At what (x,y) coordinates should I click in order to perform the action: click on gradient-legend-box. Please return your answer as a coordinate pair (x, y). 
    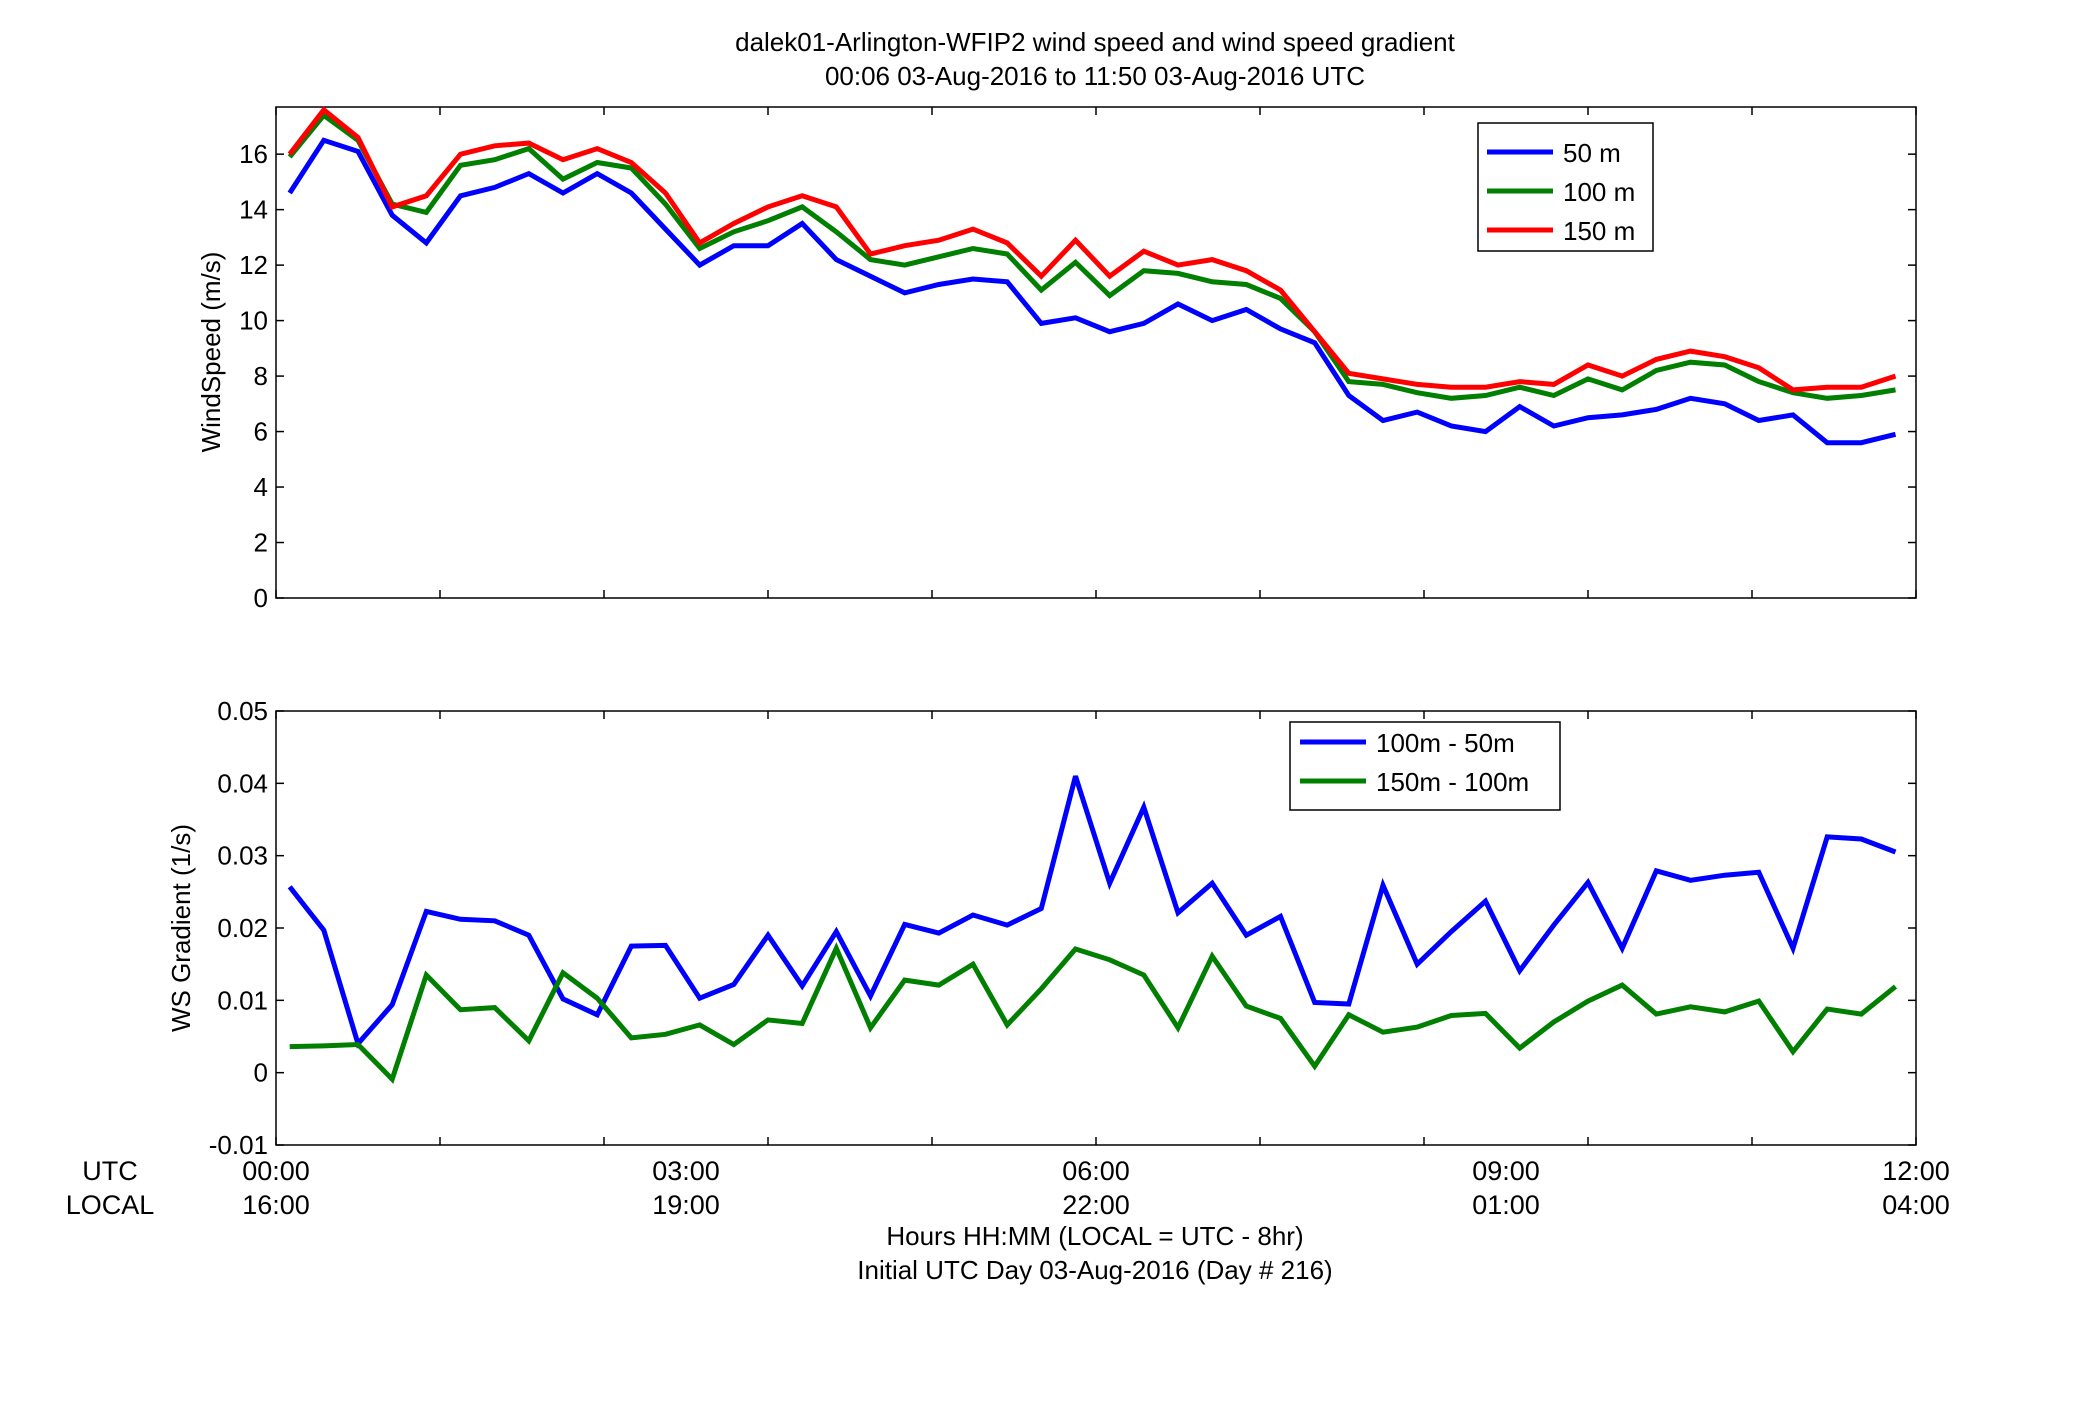
    Looking at the image, I should click on (1425, 766).